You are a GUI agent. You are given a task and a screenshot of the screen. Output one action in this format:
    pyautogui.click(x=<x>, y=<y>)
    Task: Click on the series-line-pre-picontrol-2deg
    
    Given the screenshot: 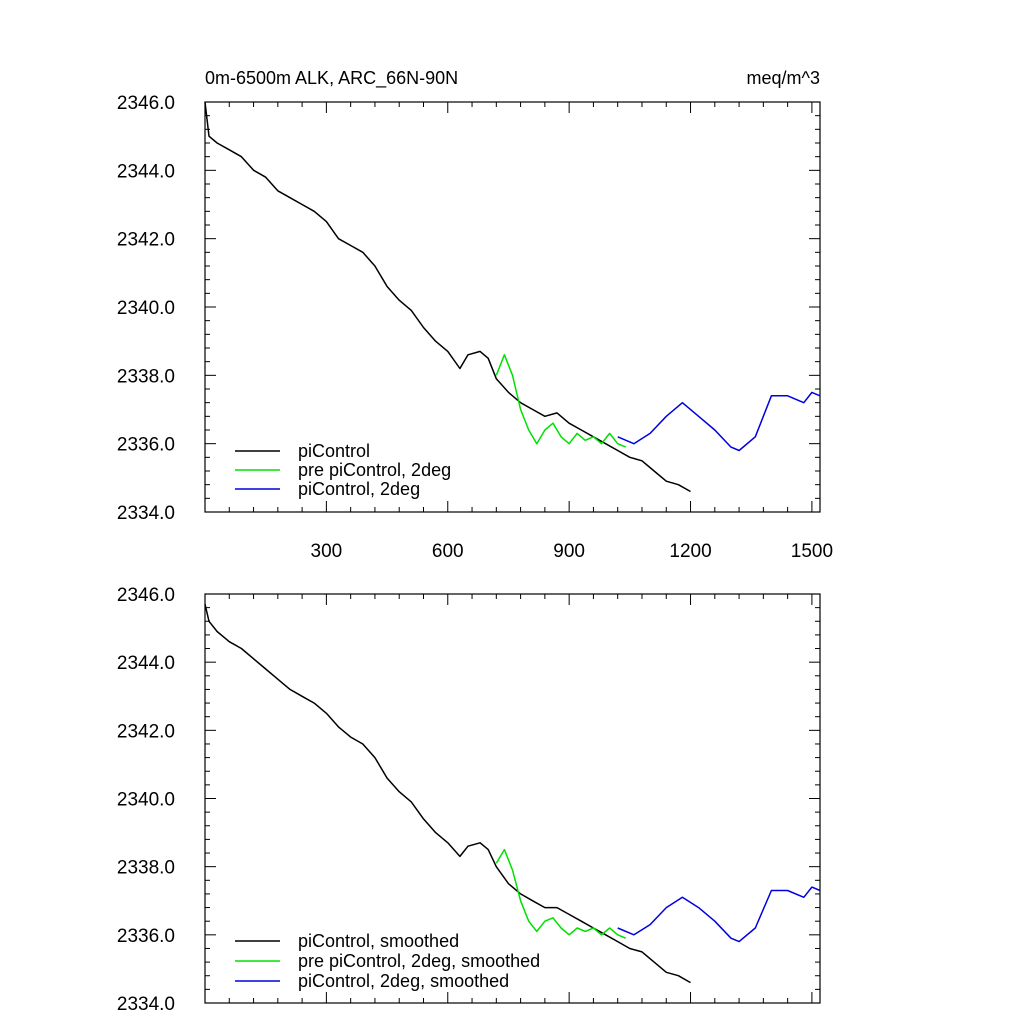 What is the action you would take?
    pyautogui.click(x=561, y=401)
    